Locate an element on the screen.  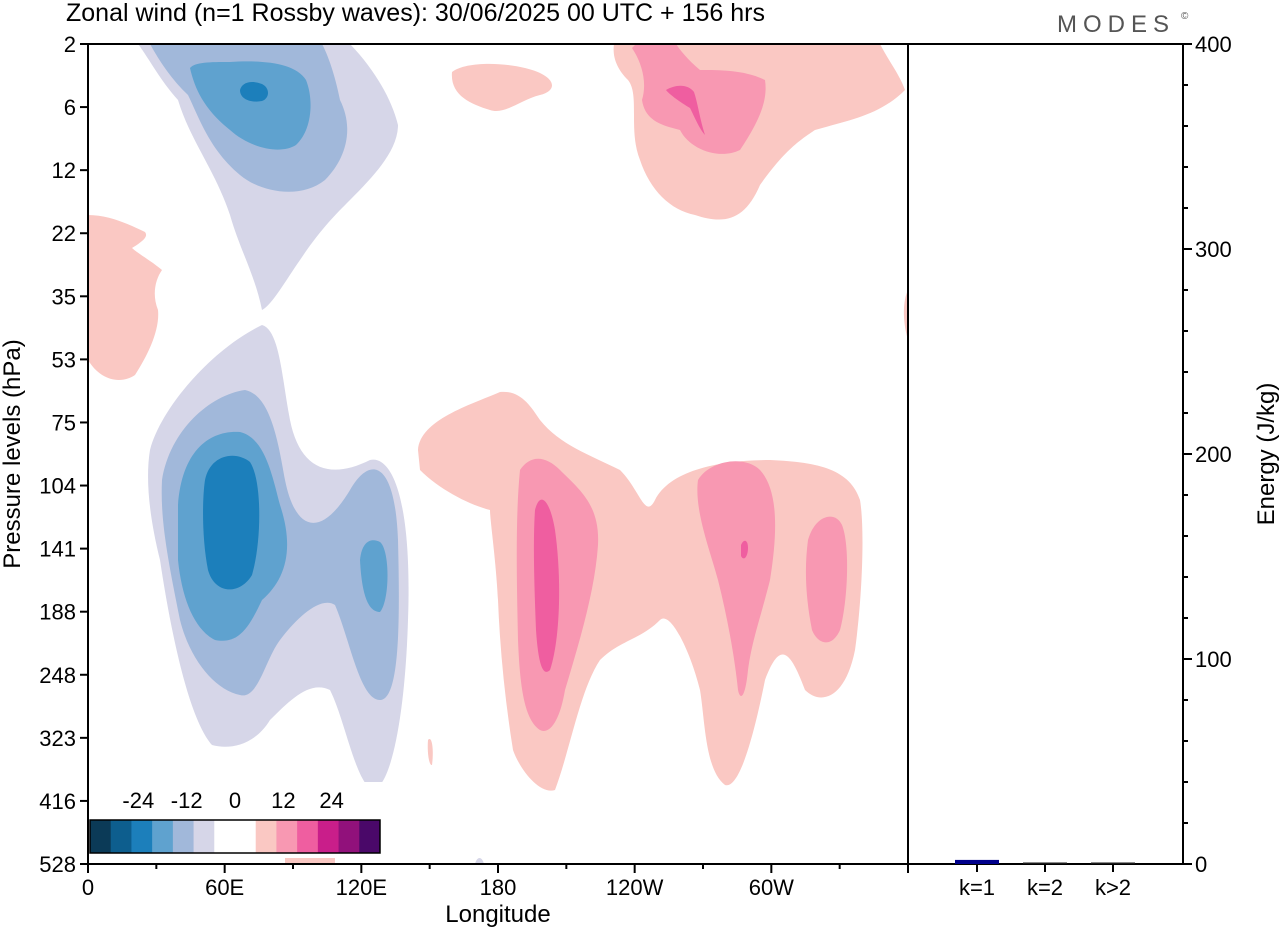
neg-region-upper-l4 is located at coordinates (254, 92).